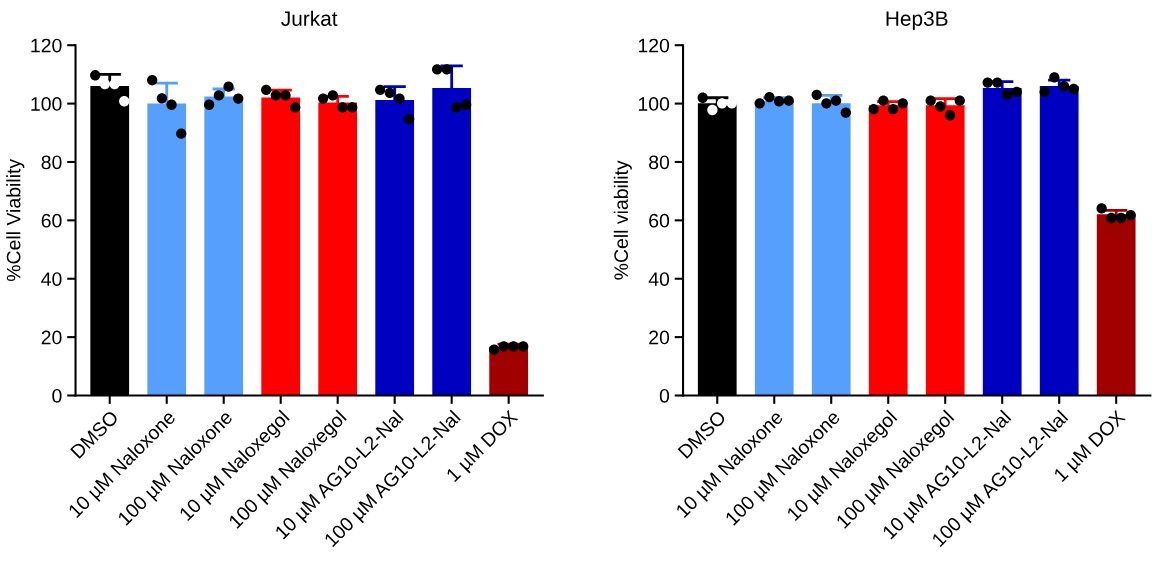 Image resolution: width=1162 pixels, height=565 pixels. What do you see at coordinates (622, 220) in the screenshot?
I see `y-axis-title: %Cell viability` at bounding box center [622, 220].